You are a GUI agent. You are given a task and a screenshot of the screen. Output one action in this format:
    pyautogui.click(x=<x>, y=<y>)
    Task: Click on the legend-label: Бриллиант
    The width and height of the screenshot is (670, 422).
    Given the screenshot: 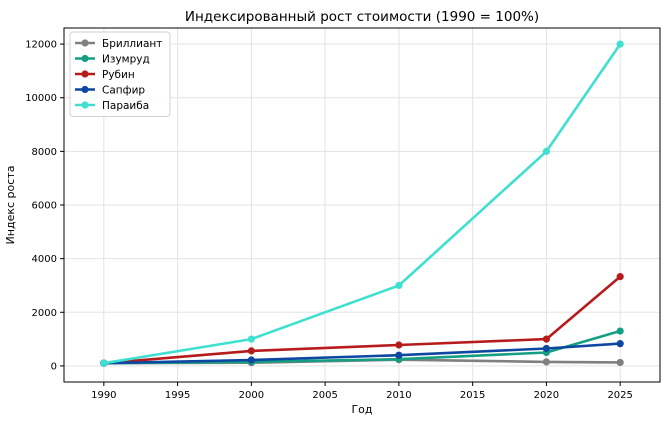 What is the action you would take?
    pyautogui.click(x=132, y=44)
    